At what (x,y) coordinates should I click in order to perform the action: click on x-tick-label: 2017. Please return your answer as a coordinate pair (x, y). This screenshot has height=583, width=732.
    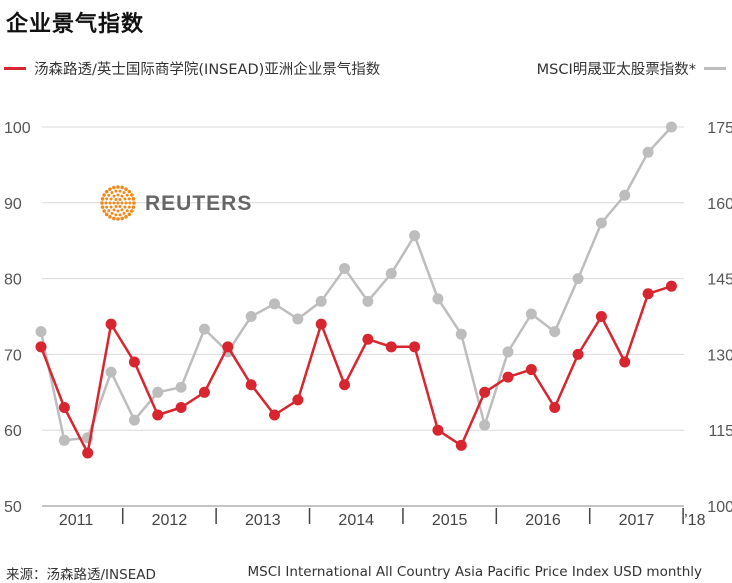
    Looking at the image, I should click on (637, 520).